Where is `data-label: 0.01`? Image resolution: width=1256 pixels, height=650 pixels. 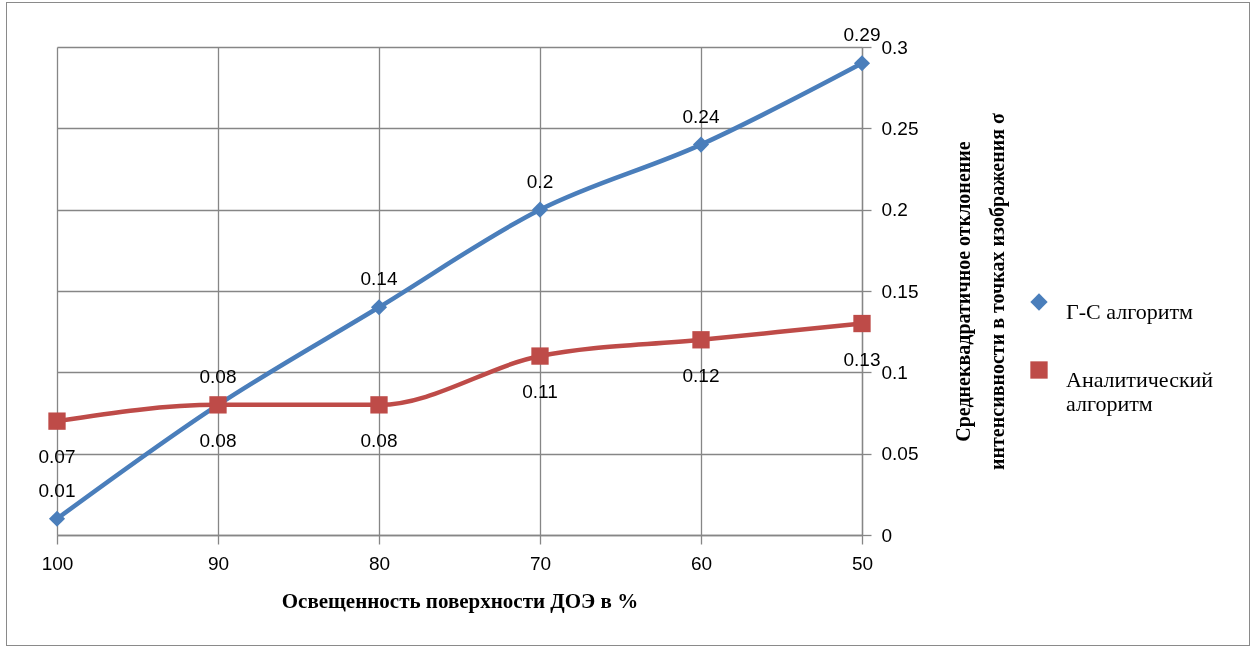 data-label: 0.01 is located at coordinates (57, 490).